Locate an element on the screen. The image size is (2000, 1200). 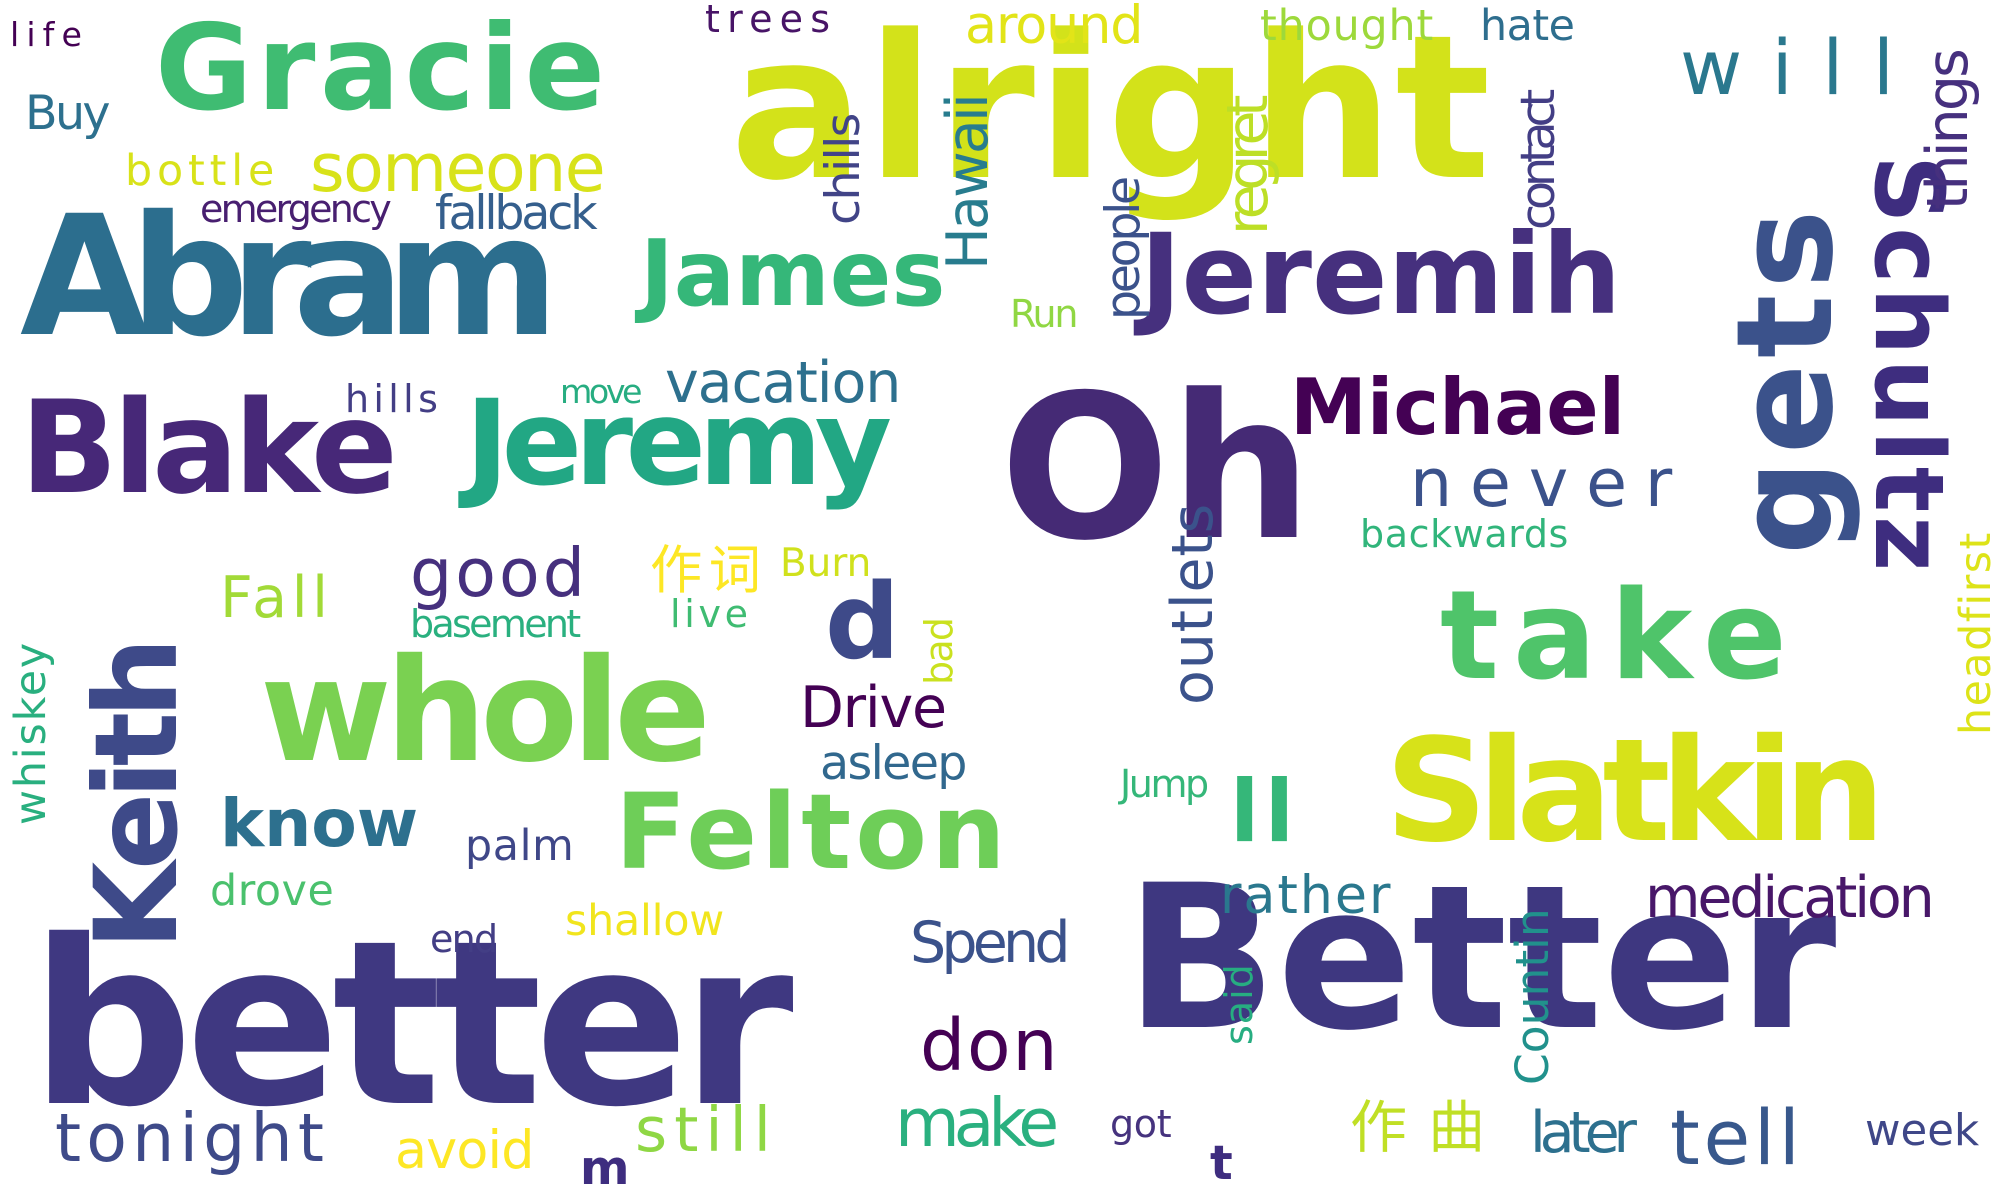
word-outlets: outlets is located at coordinates (1193, 603).